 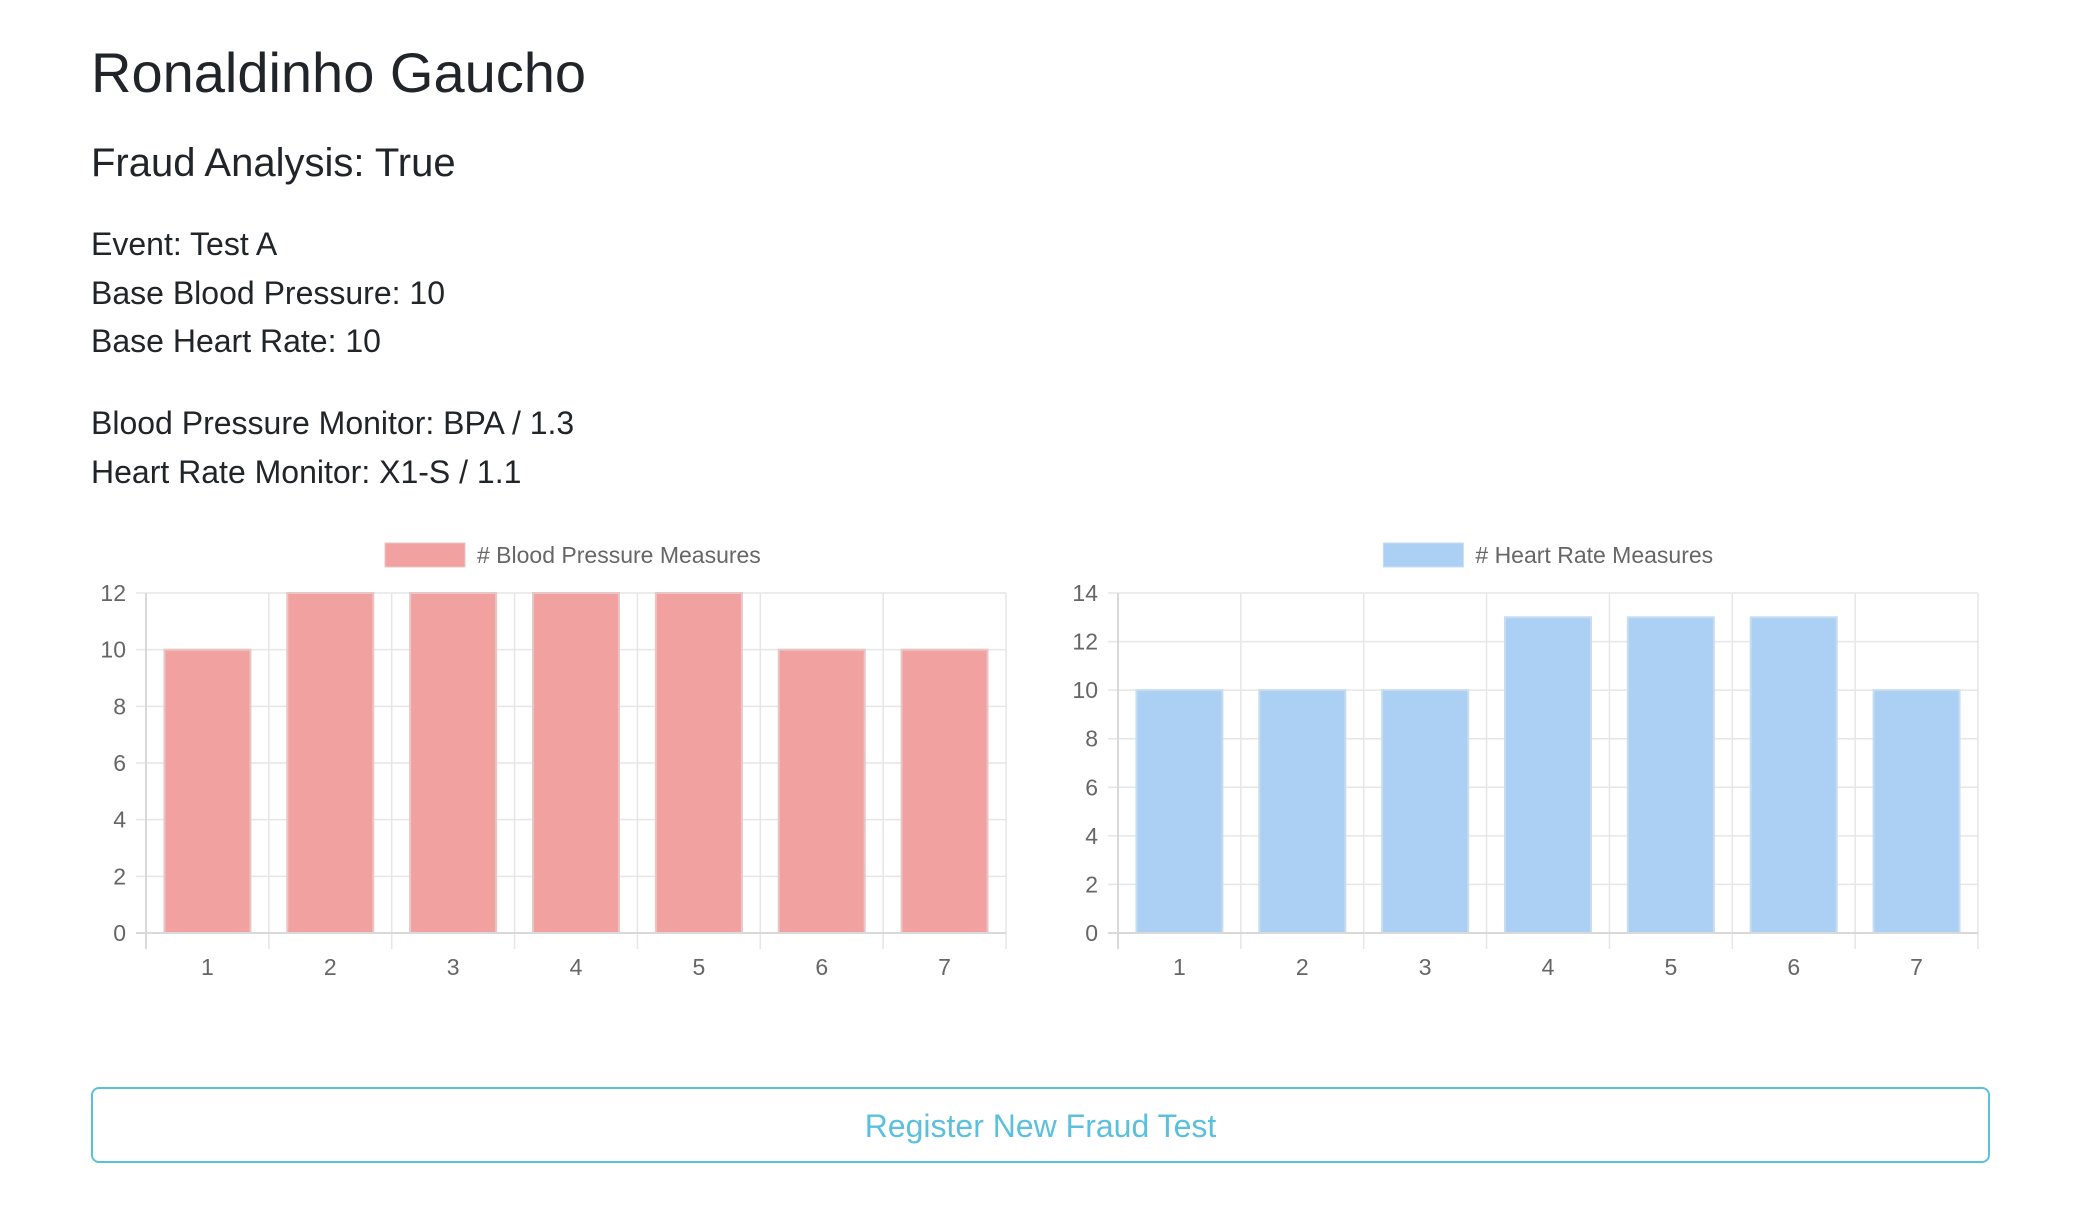 What do you see at coordinates (113, 650) in the screenshot?
I see `bp-y-tick-label: 10` at bounding box center [113, 650].